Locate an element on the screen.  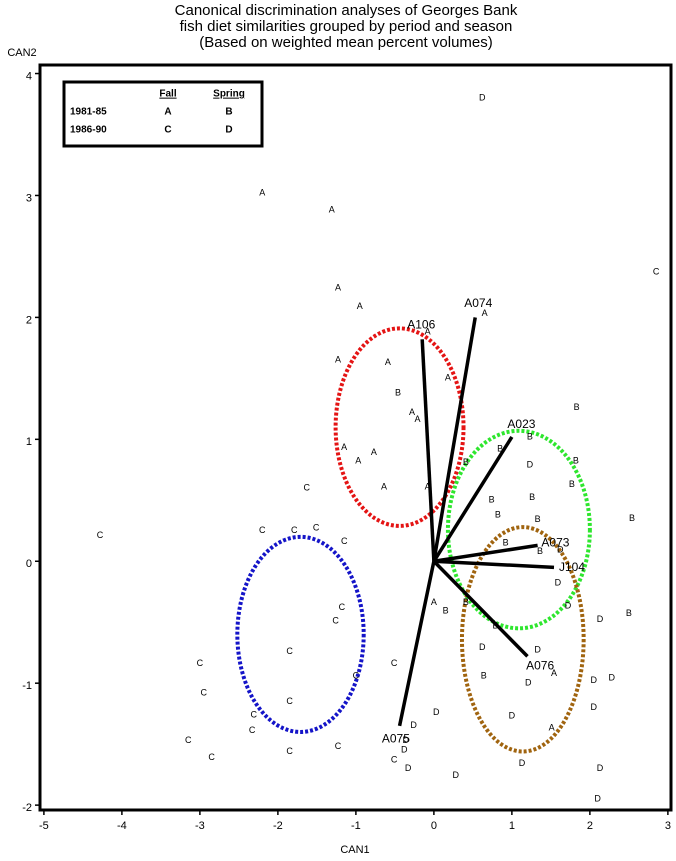
legend-box is located at coordinates (163, 114).